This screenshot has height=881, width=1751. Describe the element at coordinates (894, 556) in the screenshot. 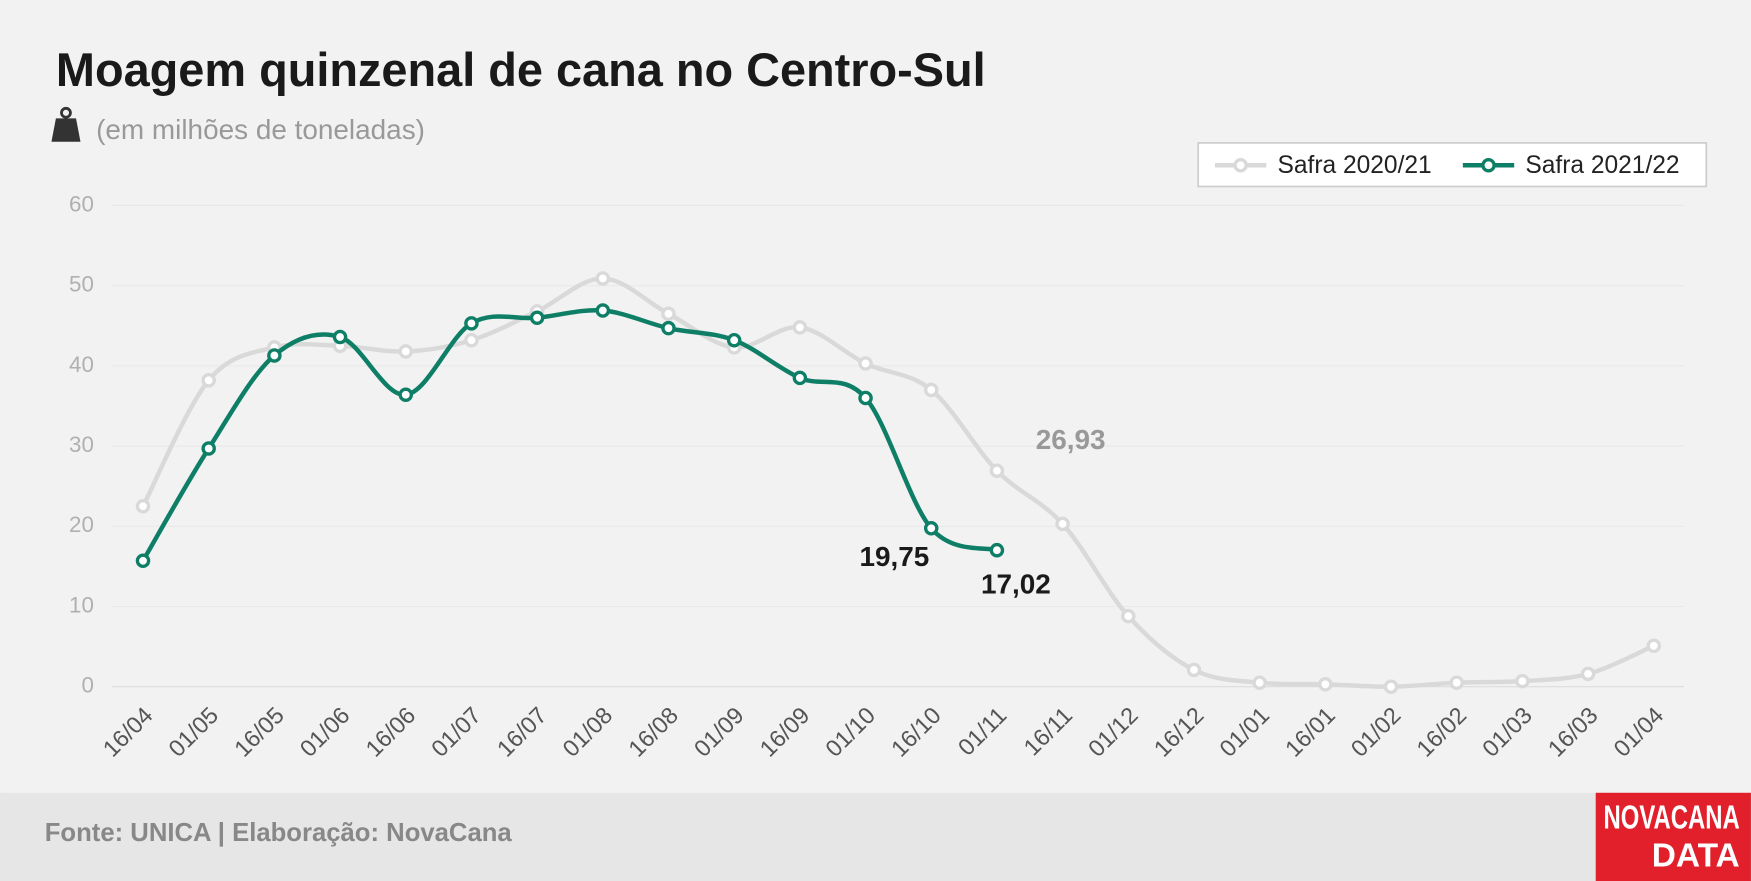

I see `value-label: 19,75` at that location.